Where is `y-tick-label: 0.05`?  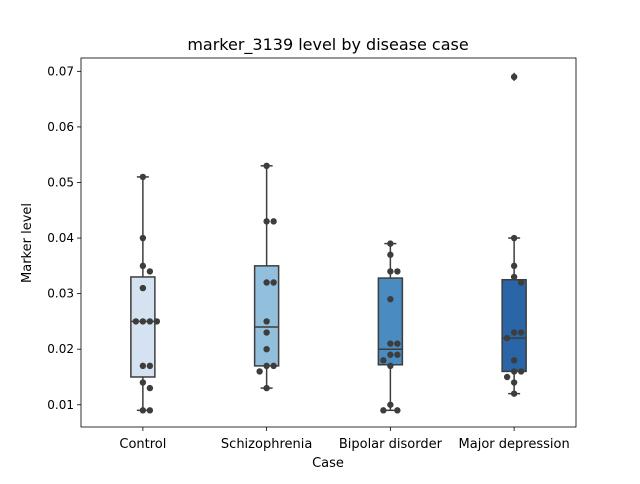
y-tick-label: 0.05 is located at coordinates (60, 182).